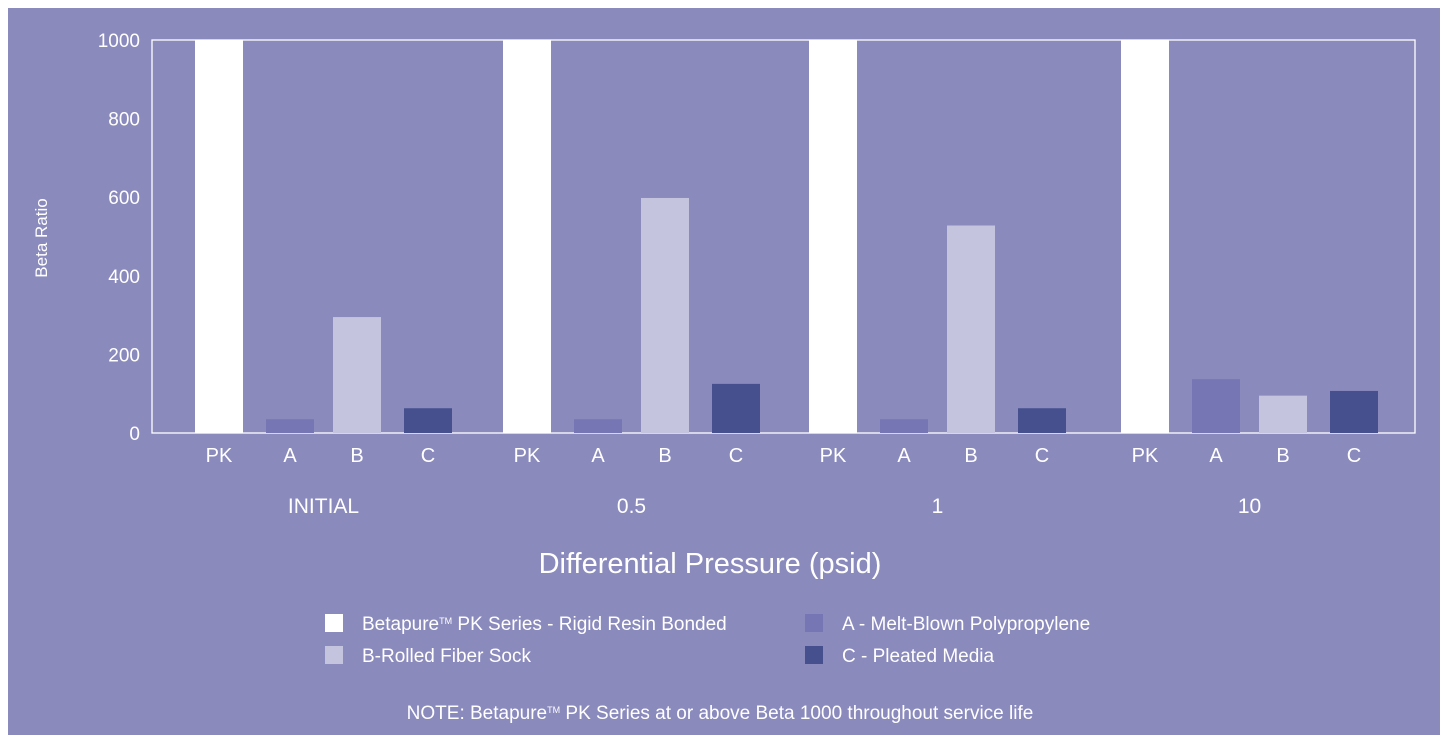  I want to click on group-label: INITIAL, so click(323, 506).